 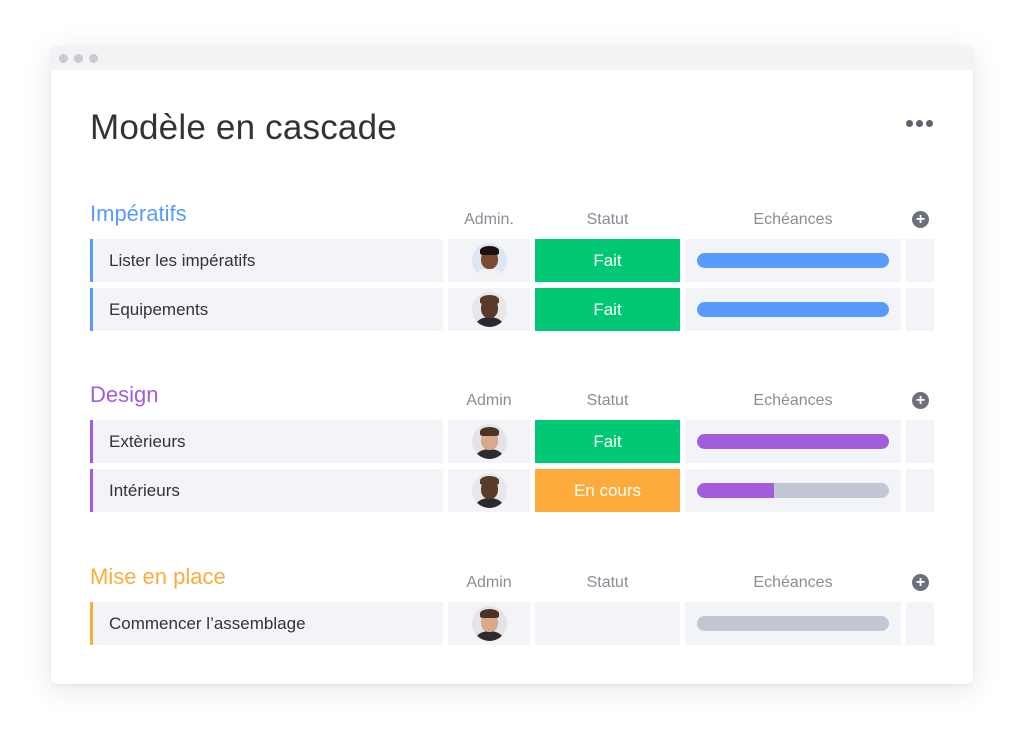 I want to click on page-title: Modèle en cascade, so click(x=243, y=127).